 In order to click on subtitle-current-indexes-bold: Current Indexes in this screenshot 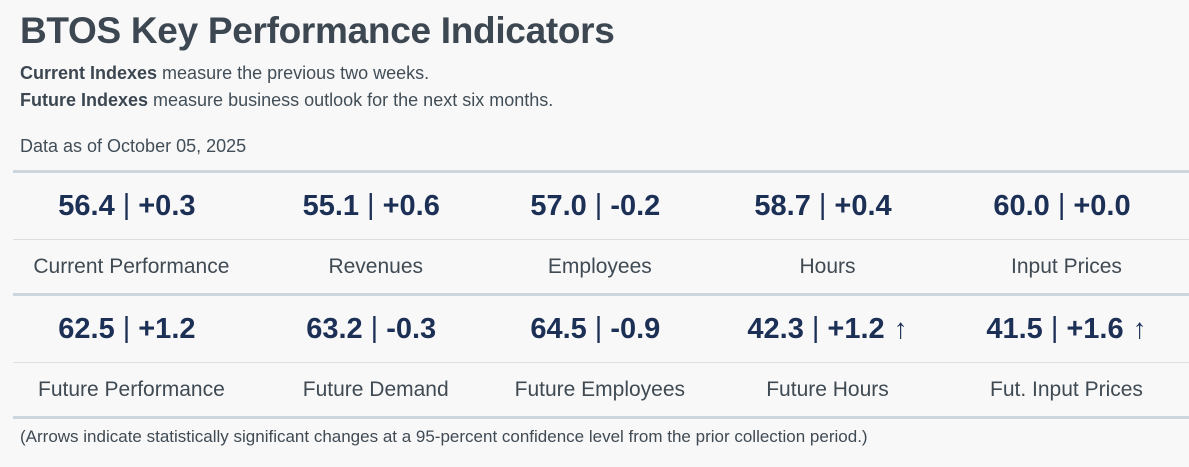, I will do `click(89, 73)`.